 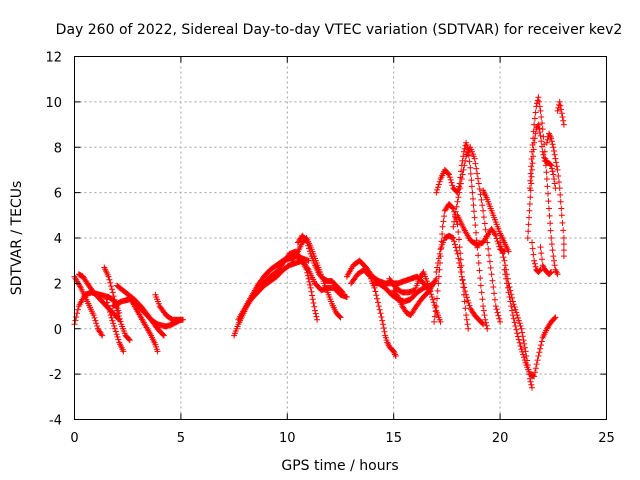 What do you see at coordinates (555, 195) in the screenshot?
I see `series-s32` at bounding box center [555, 195].